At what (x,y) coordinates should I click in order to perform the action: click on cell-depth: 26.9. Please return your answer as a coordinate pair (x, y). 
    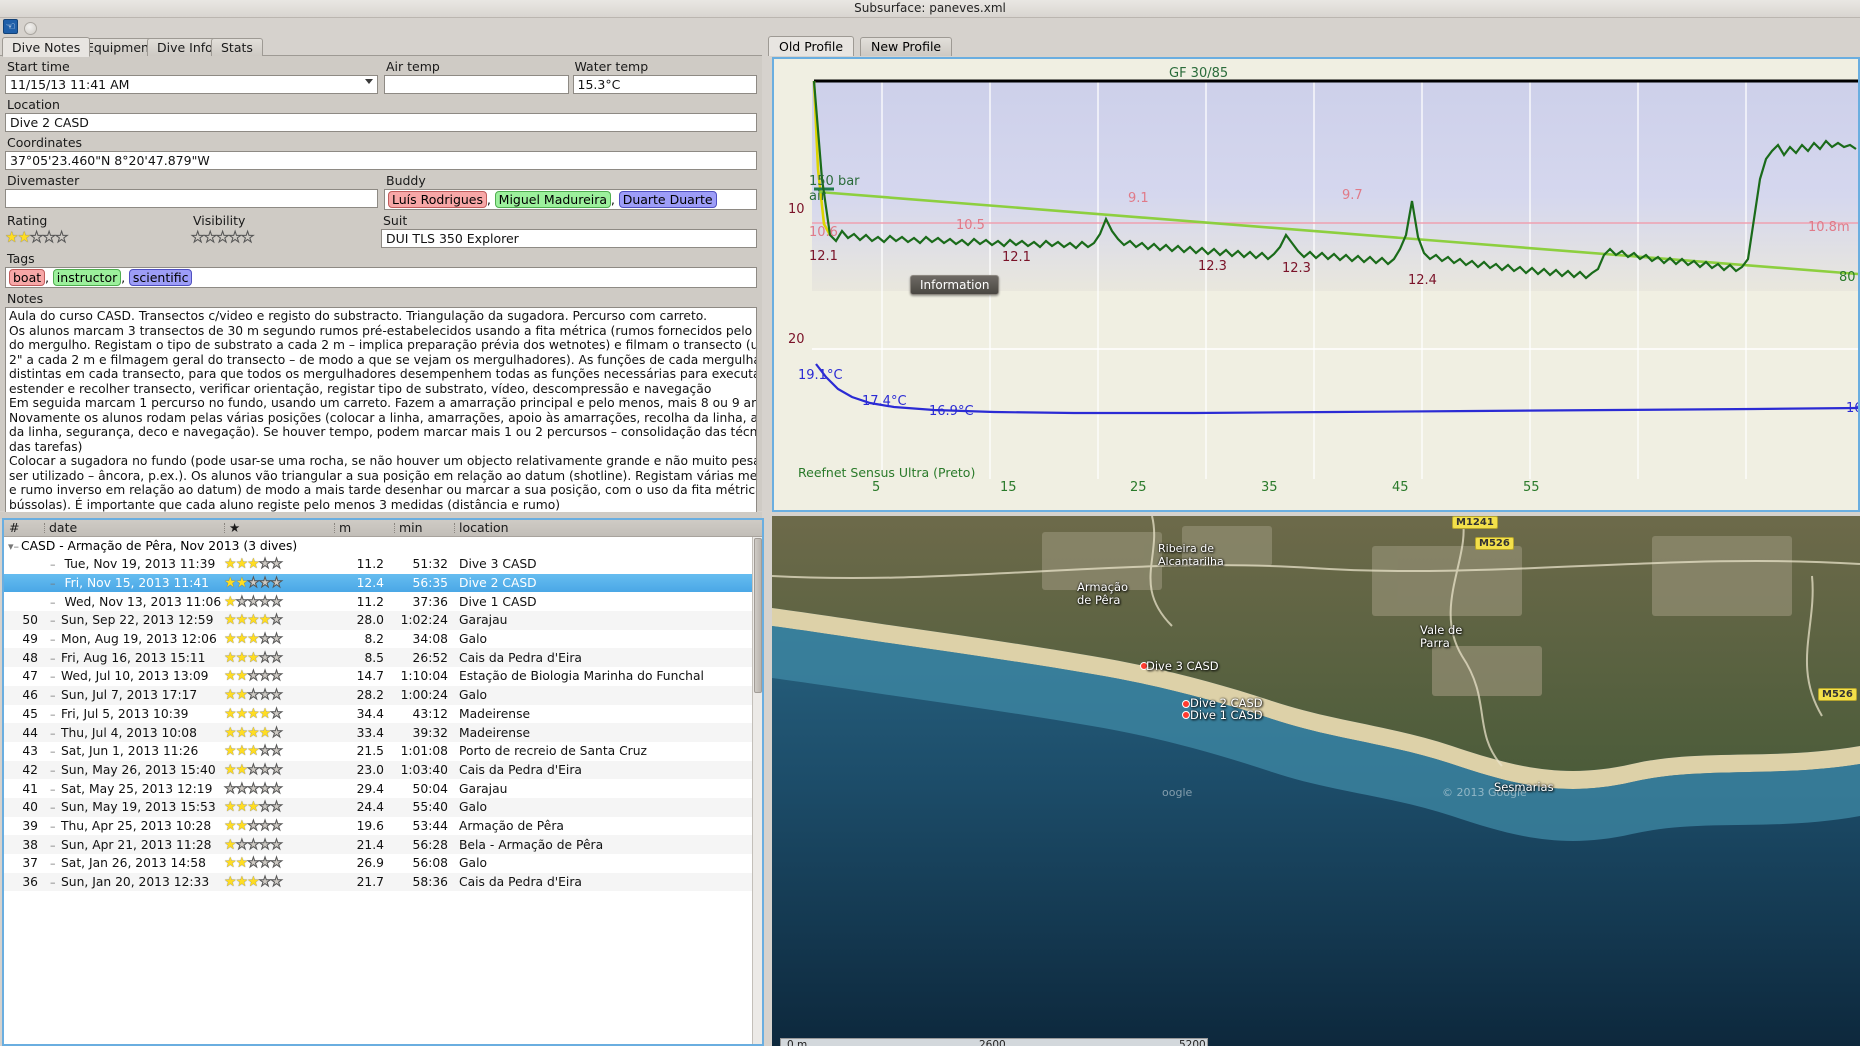
    Looking at the image, I should click on (370, 863).